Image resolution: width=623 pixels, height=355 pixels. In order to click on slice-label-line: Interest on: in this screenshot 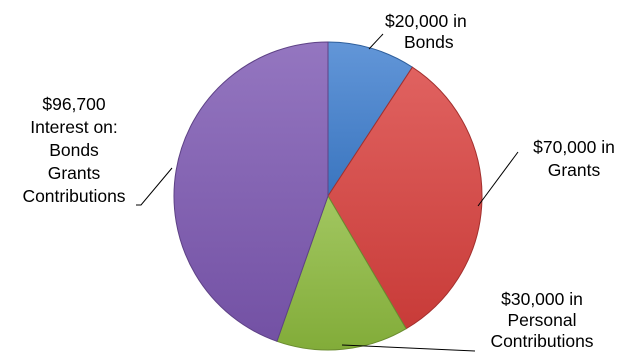, I will do `click(74, 127)`.